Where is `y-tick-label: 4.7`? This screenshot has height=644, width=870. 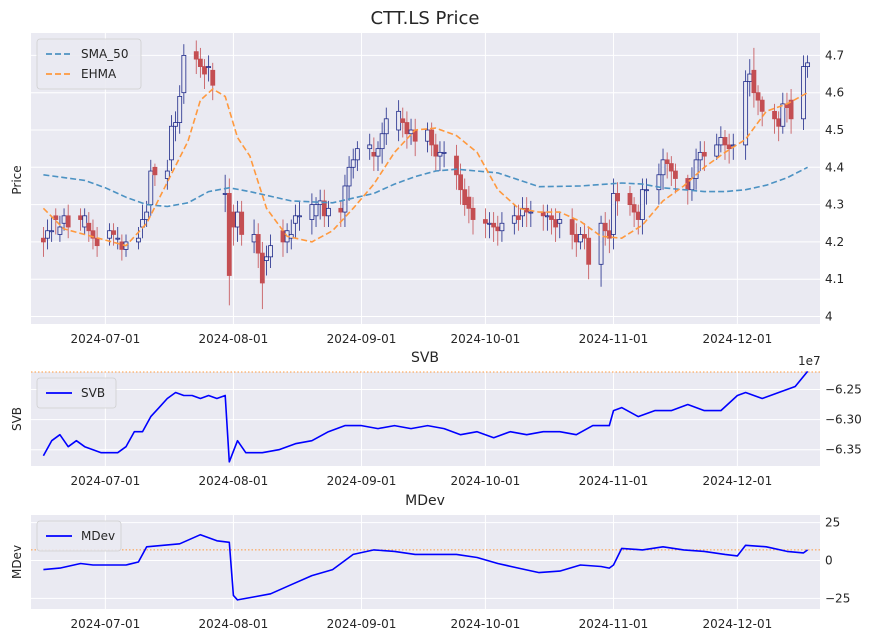
y-tick-label: 4.7 is located at coordinates (834, 55).